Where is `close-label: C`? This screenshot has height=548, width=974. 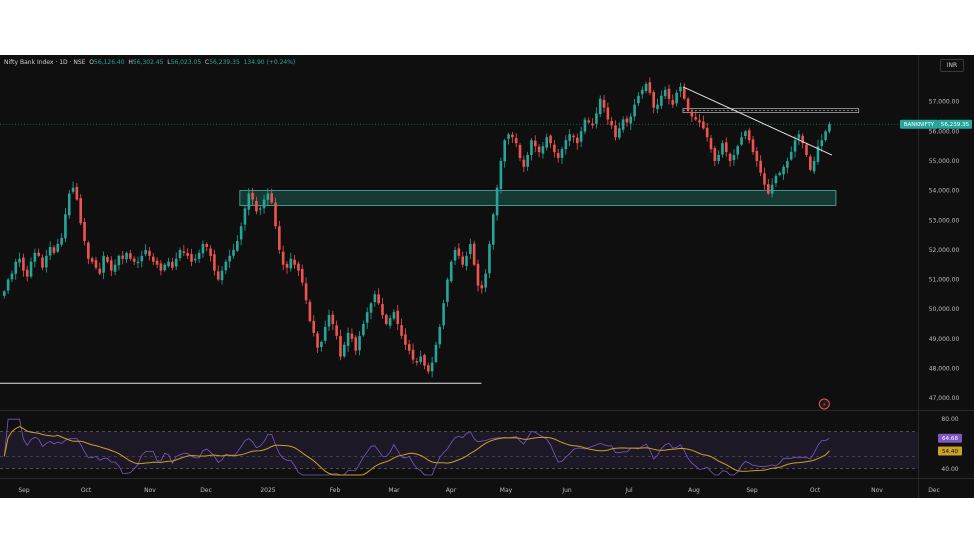 close-label: C is located at coordinates (207, 62).